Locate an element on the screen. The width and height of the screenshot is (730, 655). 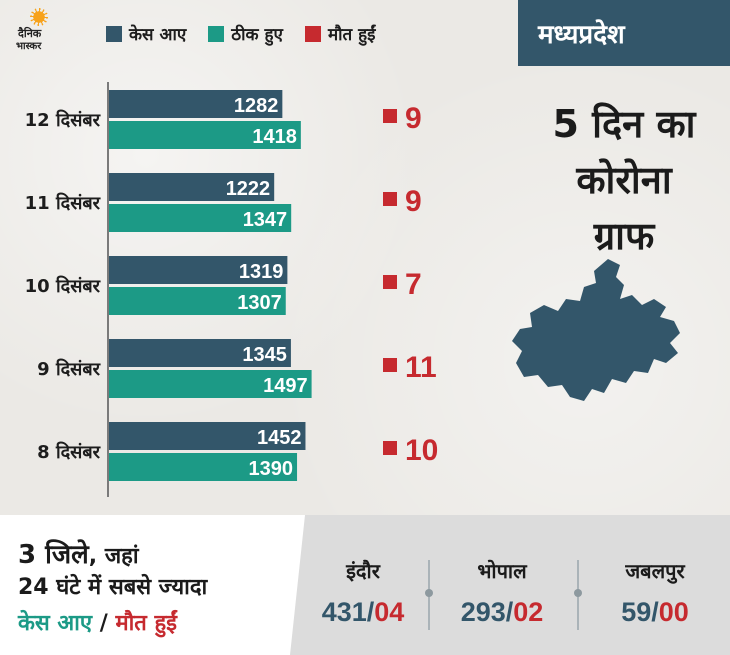
summary-line2: 24 घंटे में सबसे ज्यादा is located at coordinates (113, 587).